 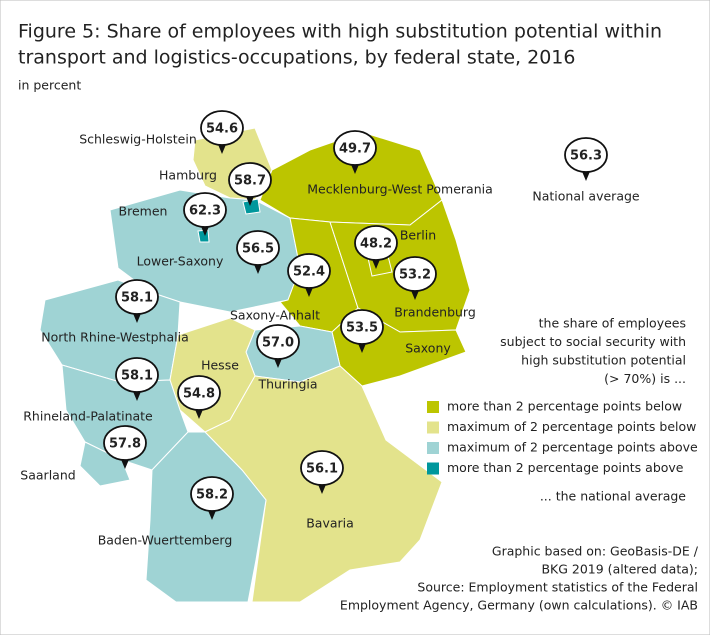 What do you see at coordinates (47, 475) in the screenshot?
I see `state-label: Saarland` at bounding box center [47, 475].